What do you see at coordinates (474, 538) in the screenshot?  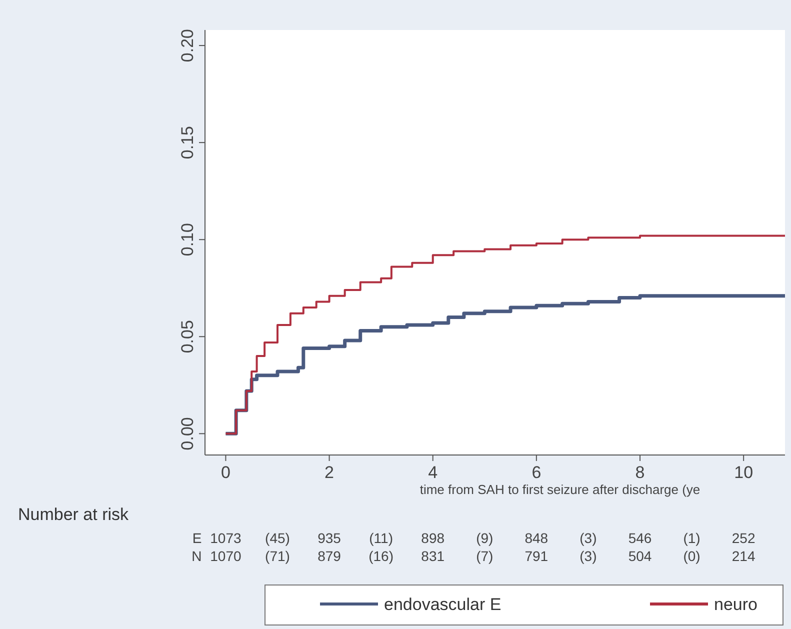 I see `text: E 1073 (45) 935 (11) 898 (9) 848 (3) 546 (1) 252` at bounding box center [474, 538].